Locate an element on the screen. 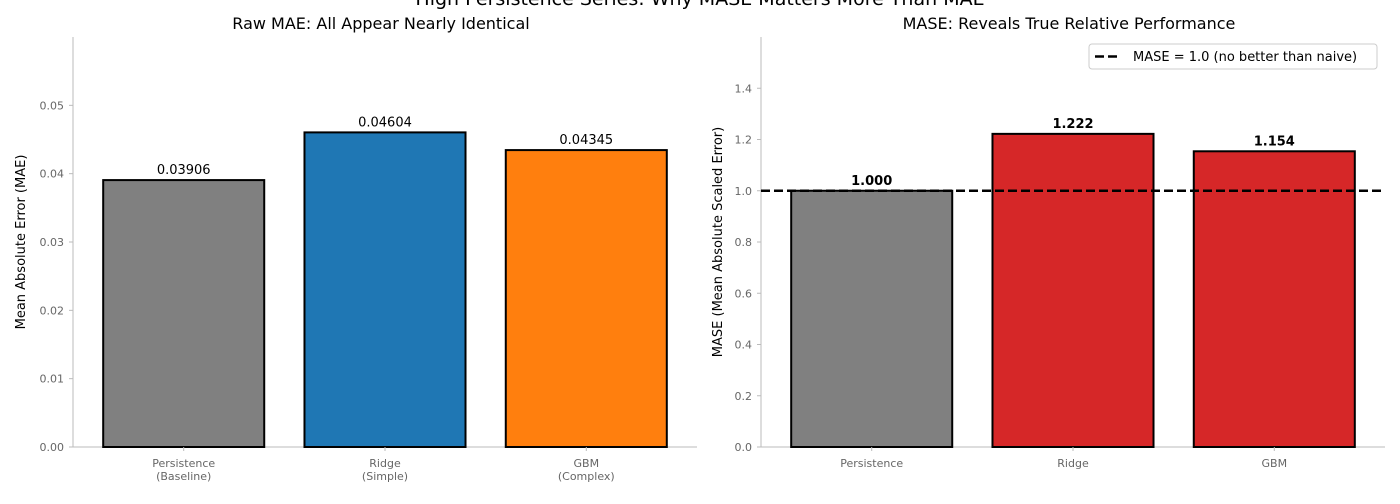 The image size is (1400, 504). x-tick-label: Ridge is located at coordinates (1073, 463).